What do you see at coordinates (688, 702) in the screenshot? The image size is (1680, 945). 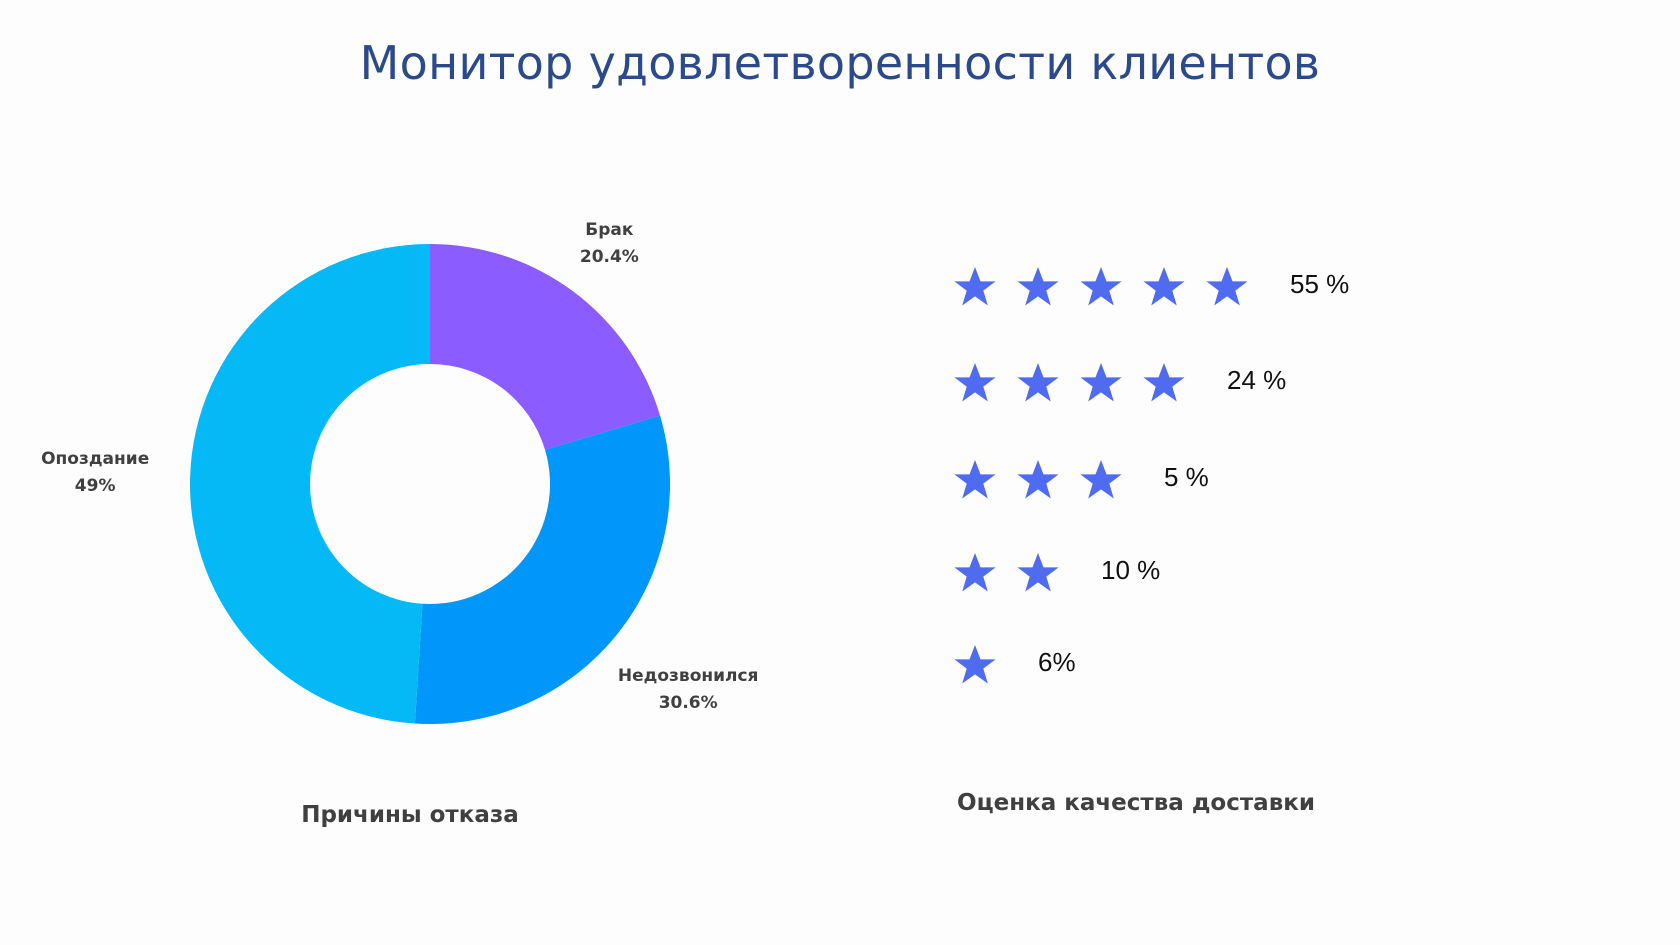 I see `slice-value: 30.6%` at bounding box center [688, 702].